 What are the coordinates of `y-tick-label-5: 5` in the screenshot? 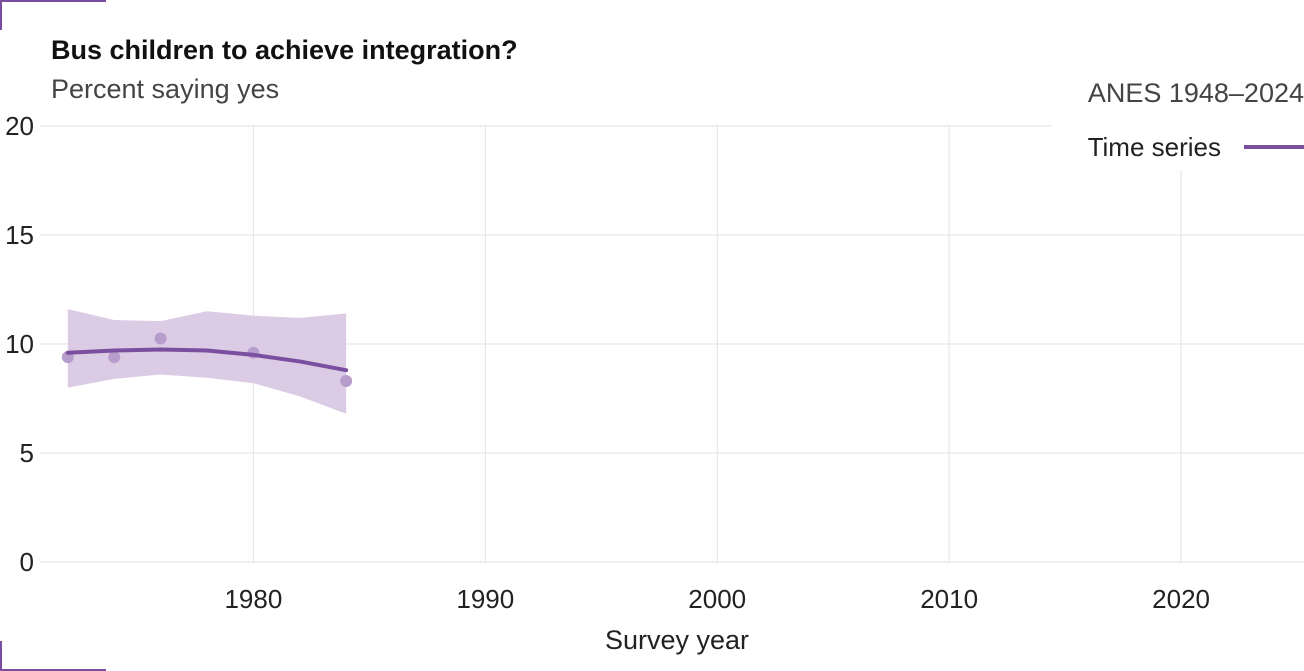 It's located at (27, 453).